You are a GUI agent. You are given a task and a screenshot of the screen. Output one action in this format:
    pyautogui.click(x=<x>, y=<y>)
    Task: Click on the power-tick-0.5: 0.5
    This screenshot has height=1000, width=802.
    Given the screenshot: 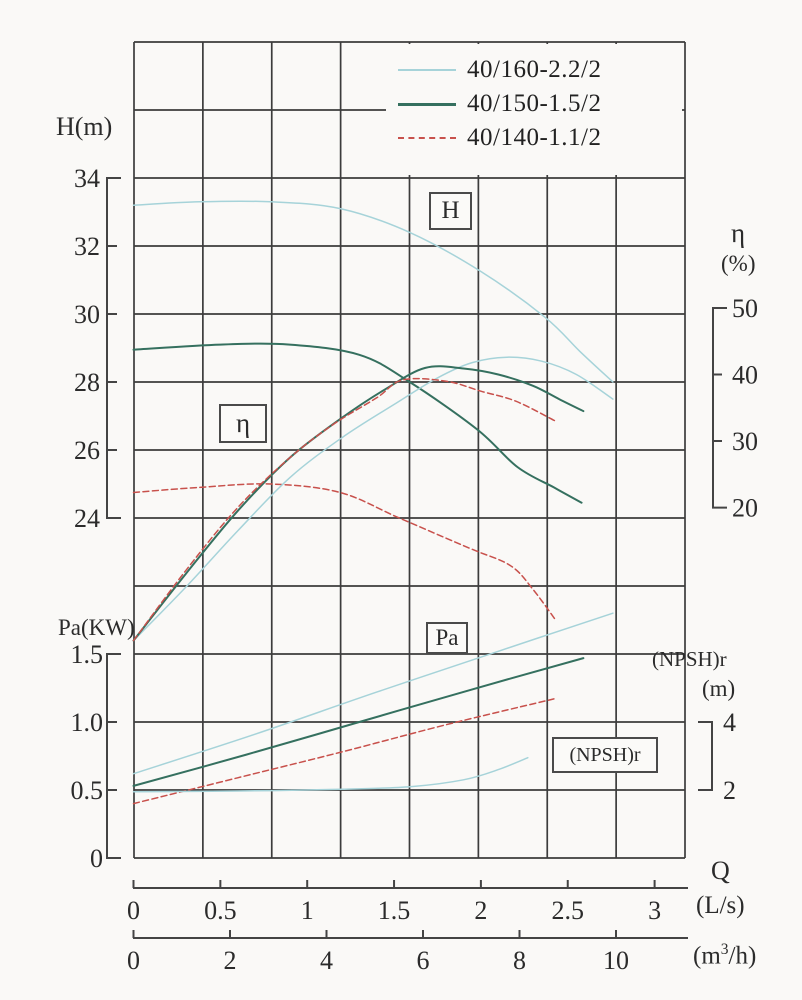 What is the action you would take?
    pyautogui.click(x=87, y=790)
    